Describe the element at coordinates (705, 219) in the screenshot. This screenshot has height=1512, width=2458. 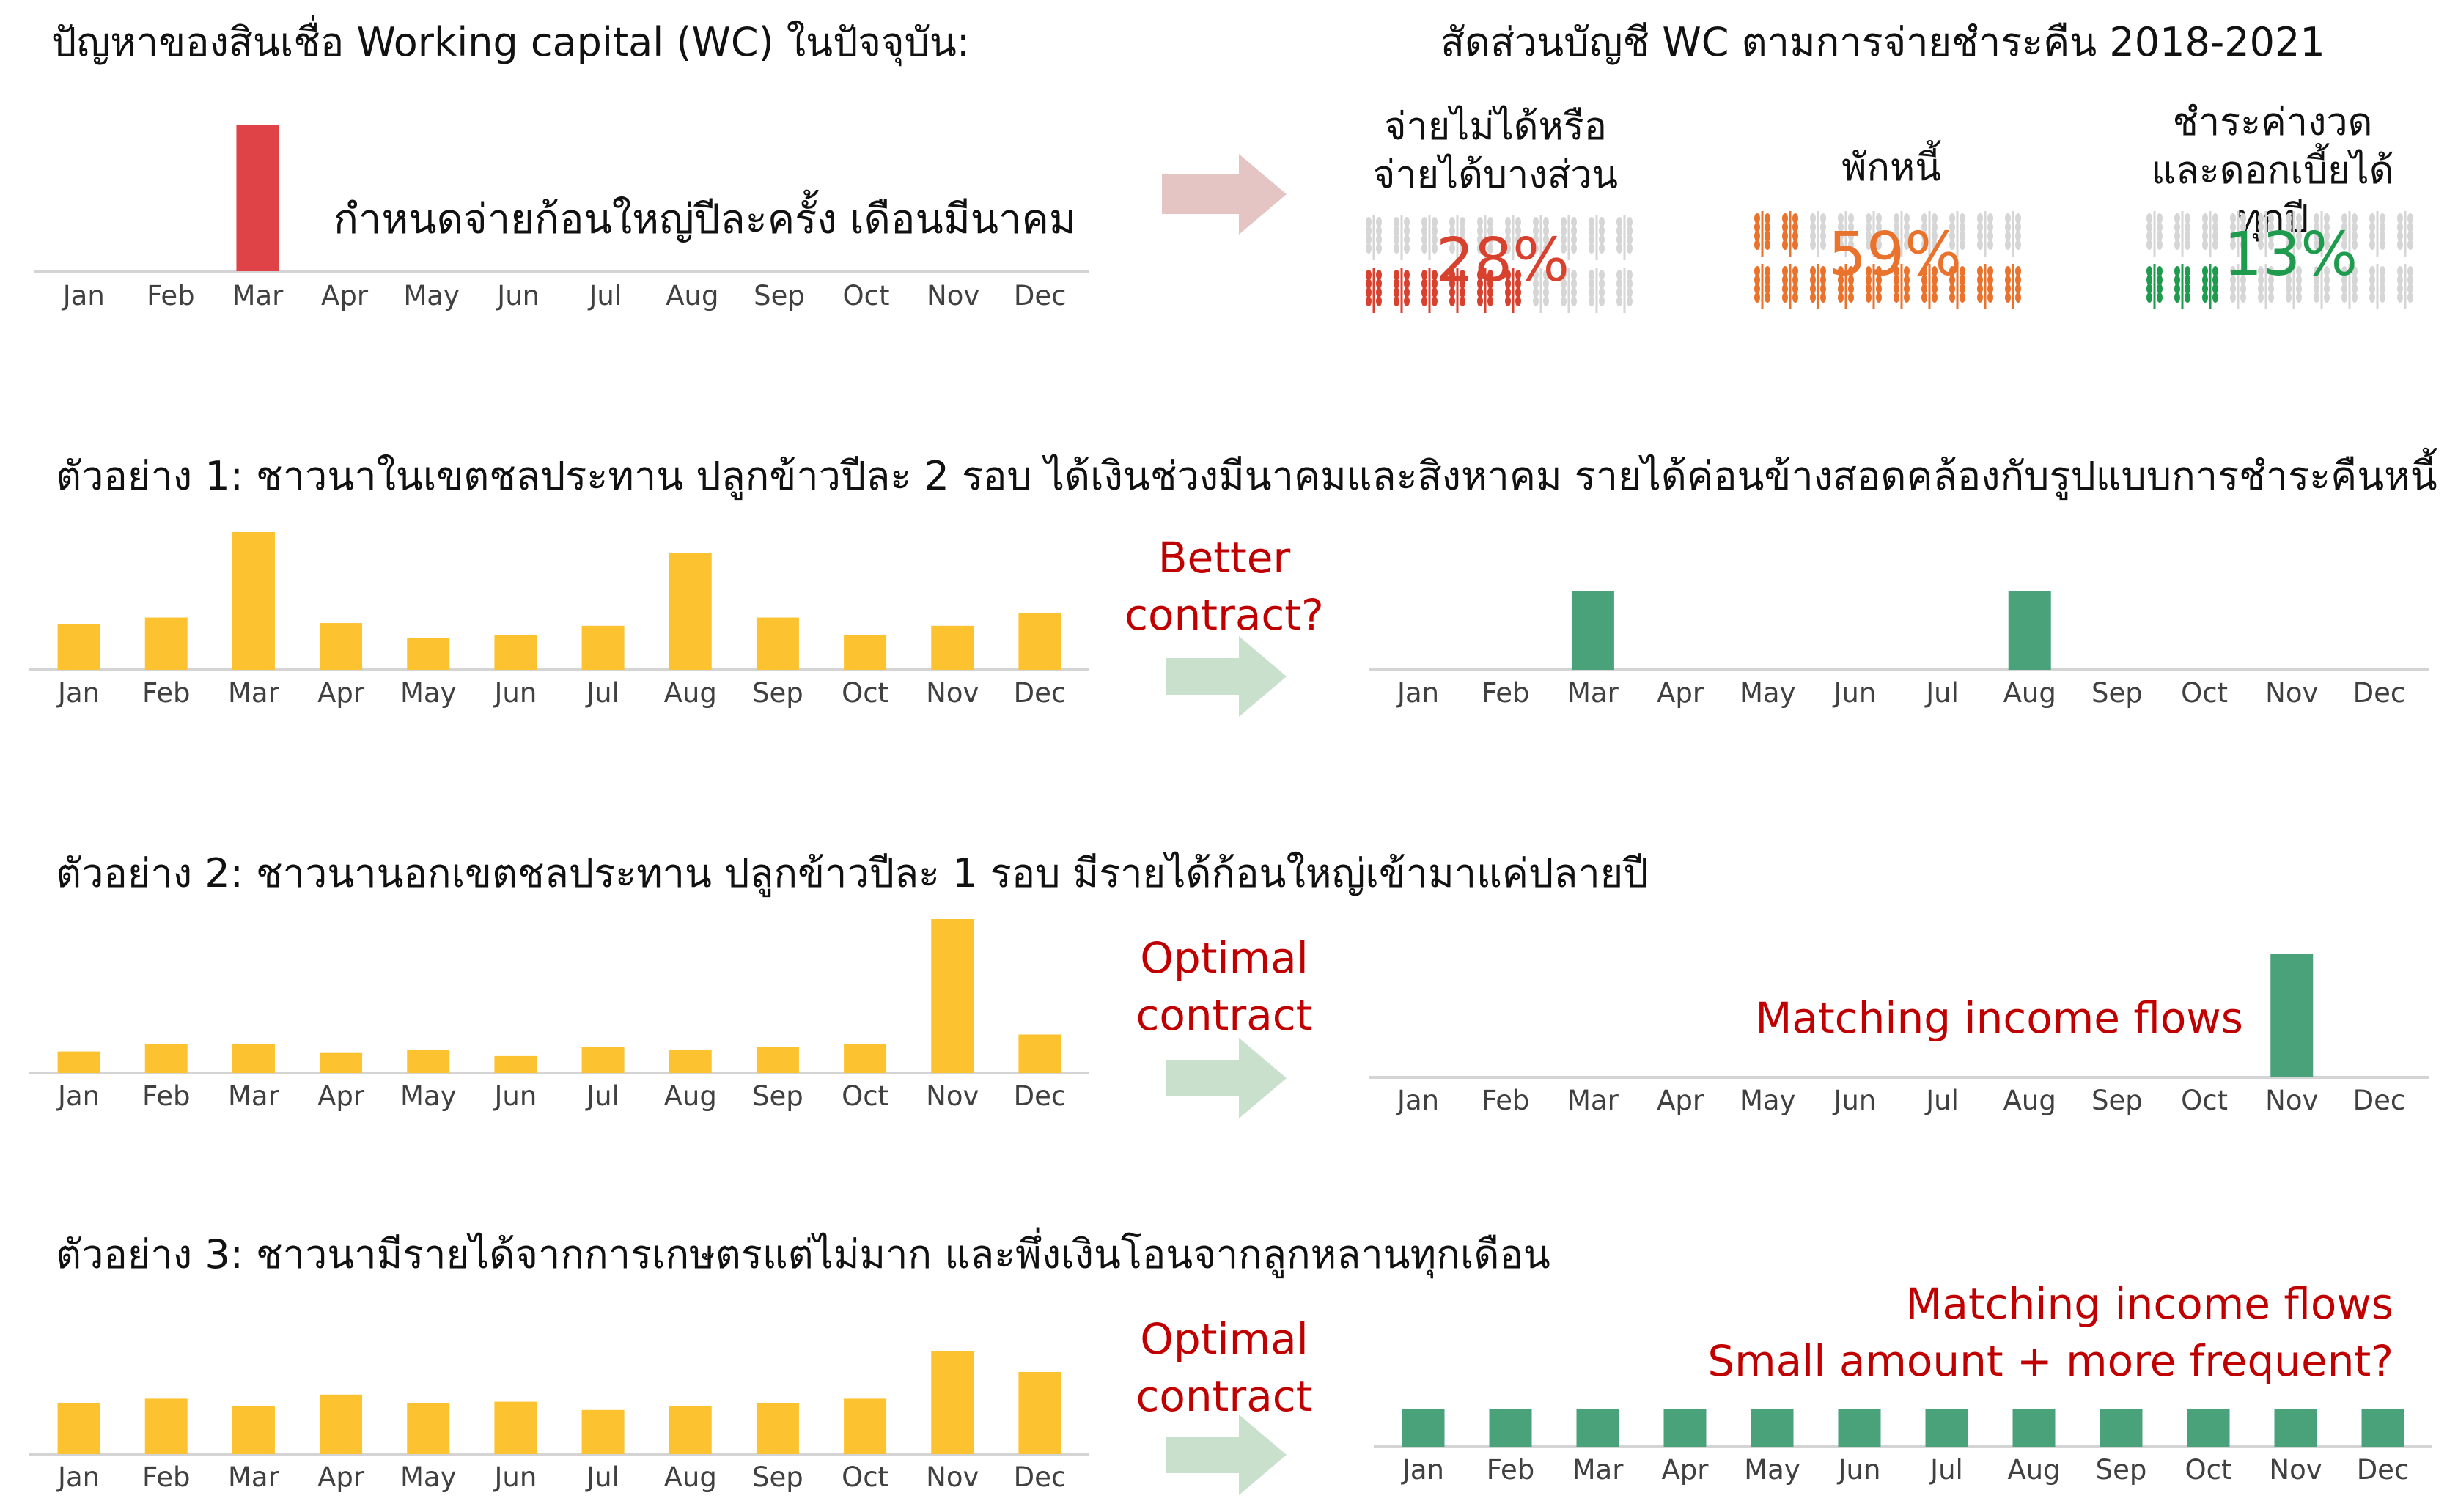
I see `payment-schedule-annotation: กำหนดจ่ายก้อนใหญ่ปีละครั้ง เดือนมีนาคม` at that location.